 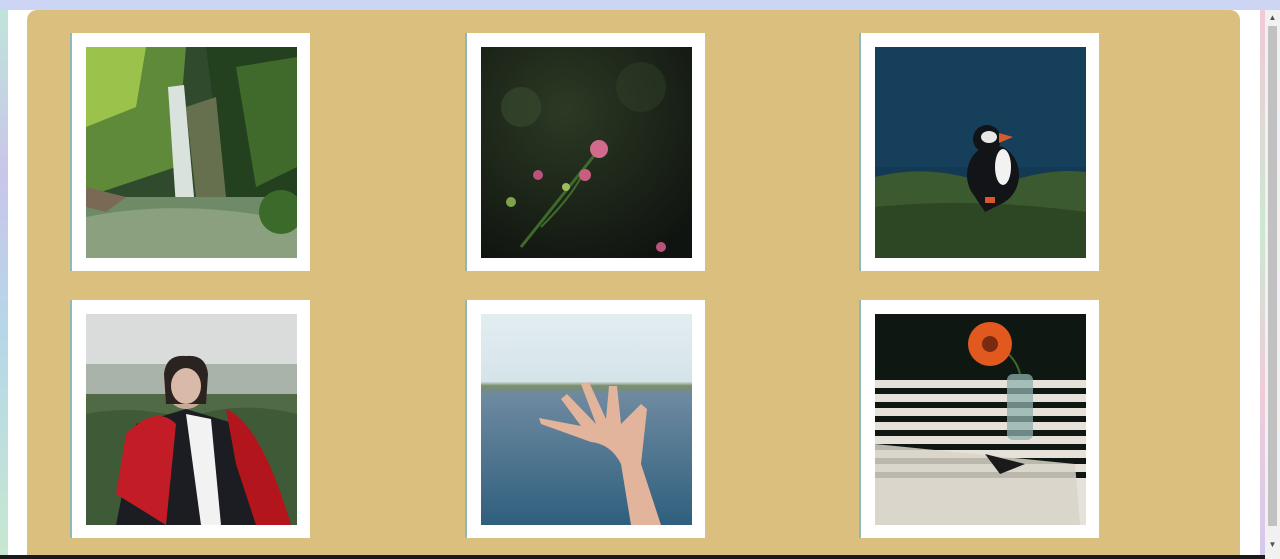 I want to click on hand-over-lake-photo, so click(x=586, y=419).